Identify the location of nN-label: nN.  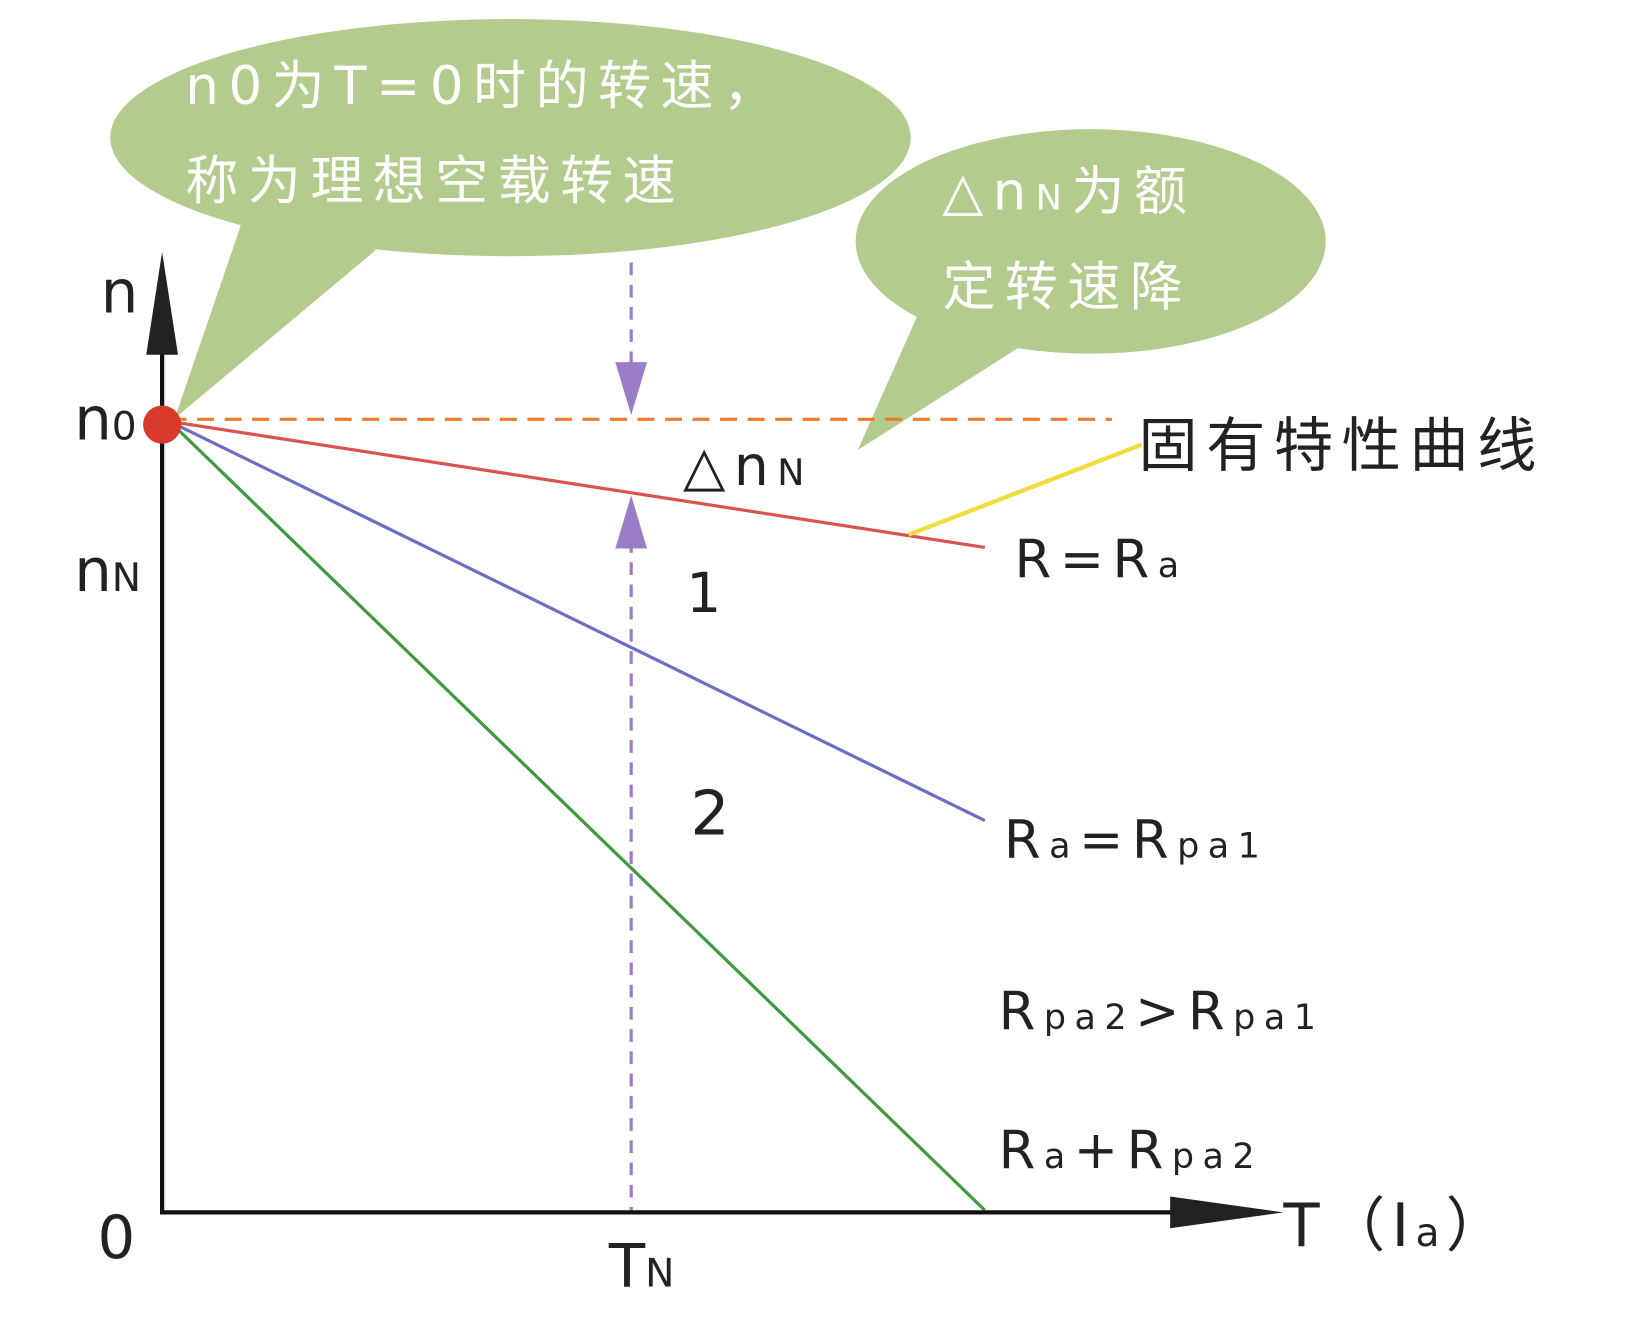
(107, 570).